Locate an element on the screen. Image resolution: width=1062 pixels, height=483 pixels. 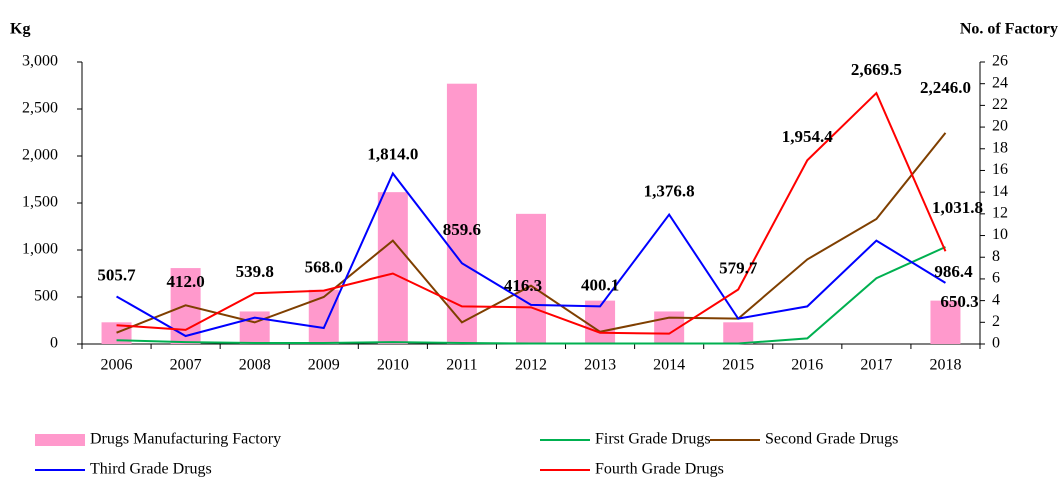
data-label: 986.4 is located at coordinates (953, 271).